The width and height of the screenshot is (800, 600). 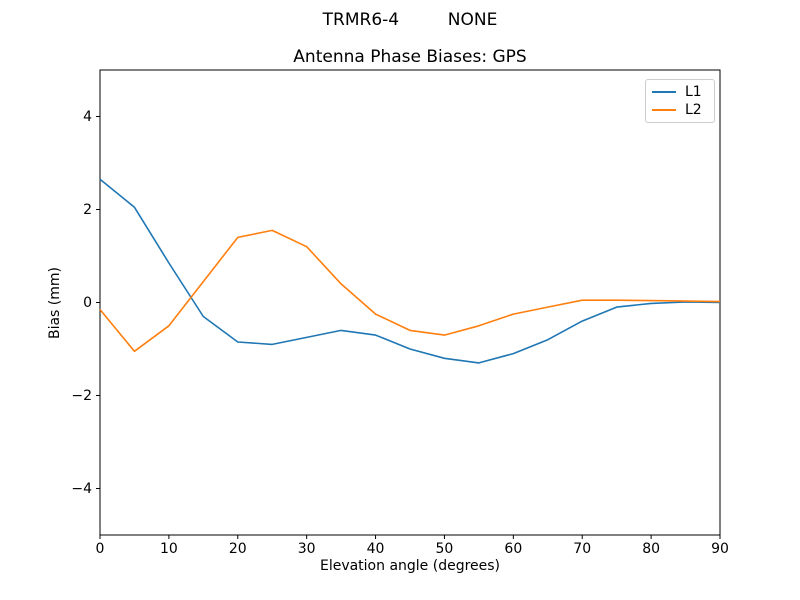 I want to click on x-tick-label: 90, so click(x=720, y=549).